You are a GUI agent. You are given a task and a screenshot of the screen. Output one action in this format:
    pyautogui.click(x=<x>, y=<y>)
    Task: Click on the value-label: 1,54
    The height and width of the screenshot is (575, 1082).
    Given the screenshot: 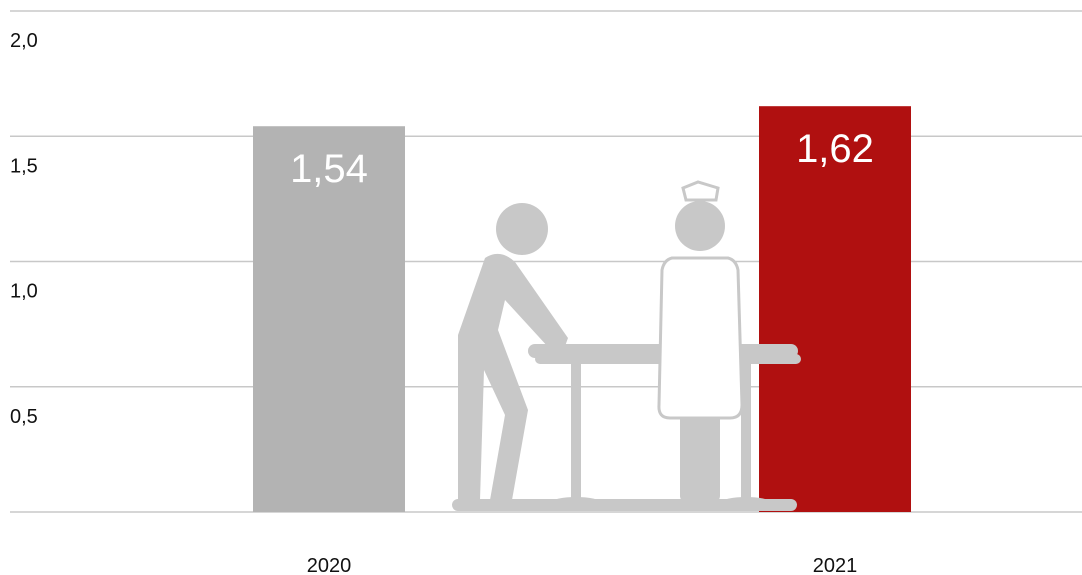 What is the action you would take?
    pyautogui.click(x=329, y=169)
    